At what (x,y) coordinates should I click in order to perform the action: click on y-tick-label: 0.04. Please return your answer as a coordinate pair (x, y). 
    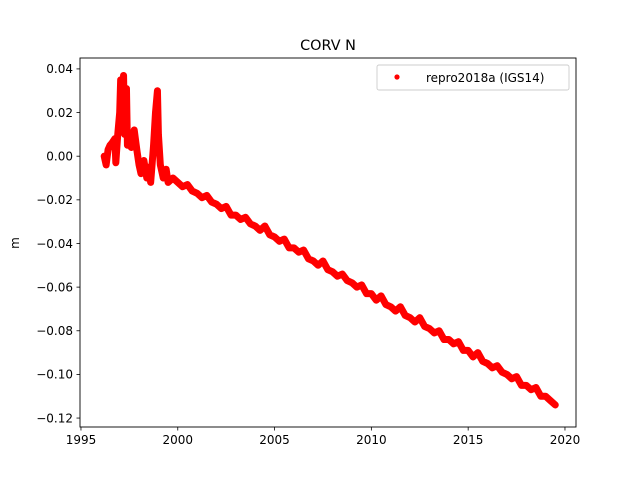
    Looking at the image, I should click on (59, 69).